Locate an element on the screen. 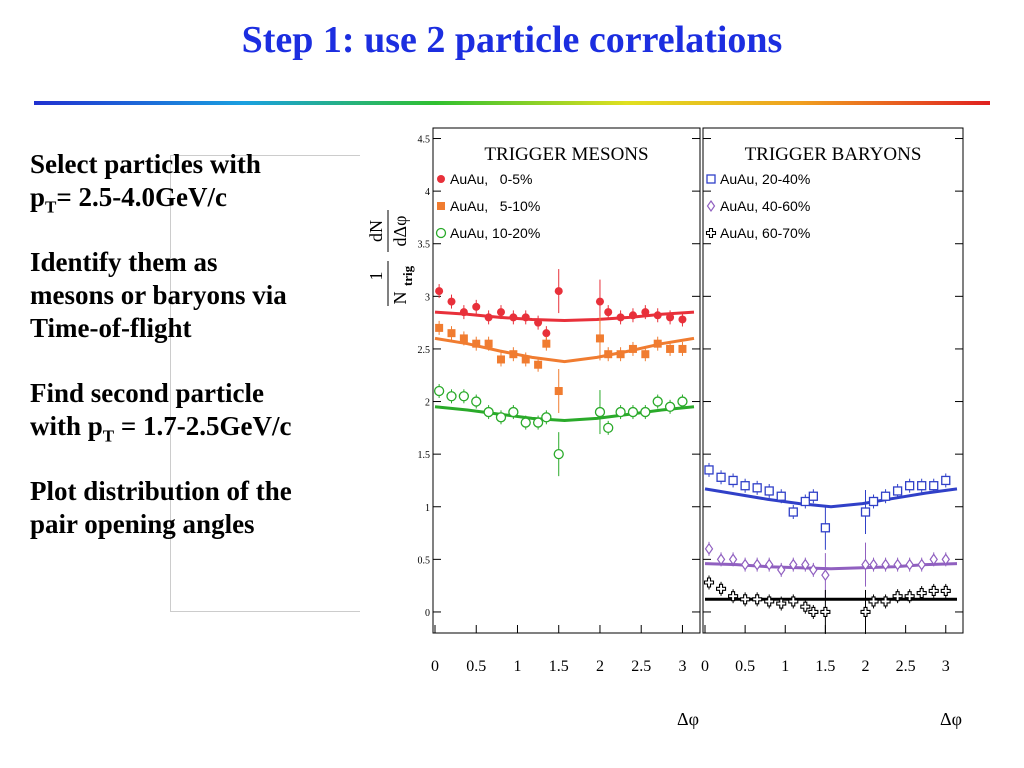 The image size is (1024, 768). y-tick-label: 3 is located at coordinates (427, 297).